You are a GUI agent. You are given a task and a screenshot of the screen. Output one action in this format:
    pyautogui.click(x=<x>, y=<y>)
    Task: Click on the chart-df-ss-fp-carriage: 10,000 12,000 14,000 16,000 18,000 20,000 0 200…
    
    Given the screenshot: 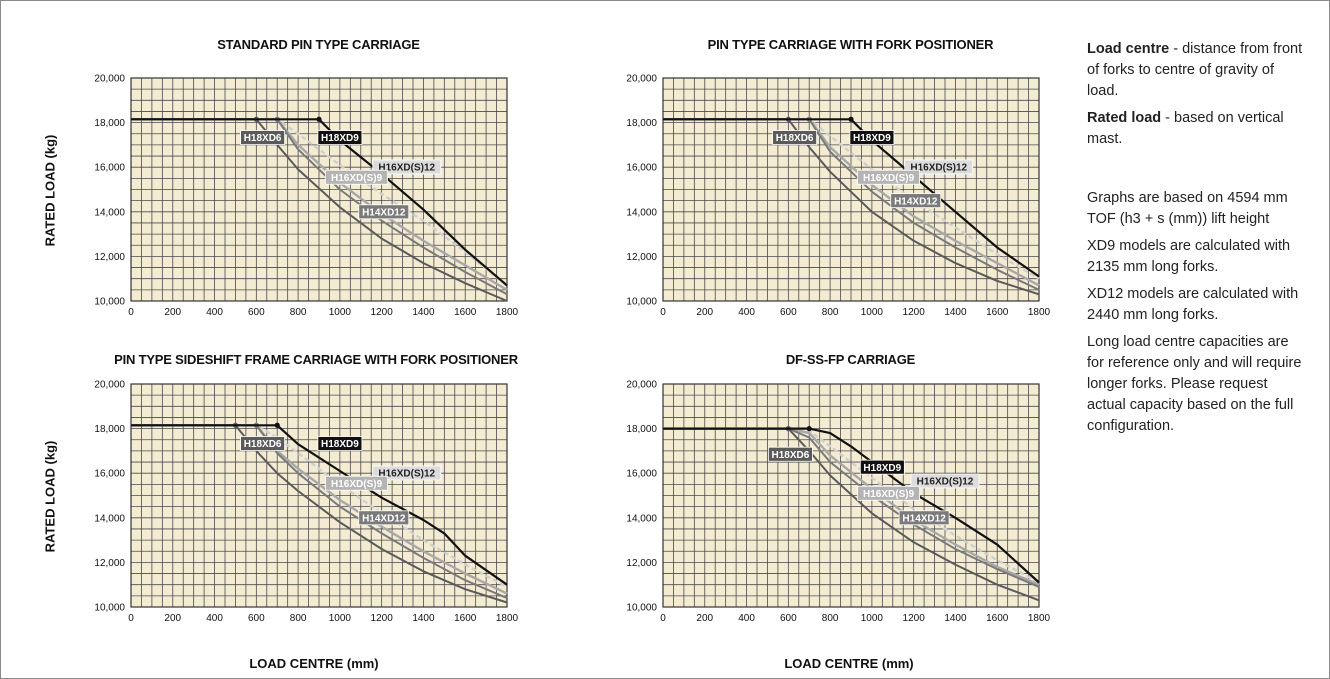 What is the action you would take?
    pyautogui.click(x=838, y=502)
    